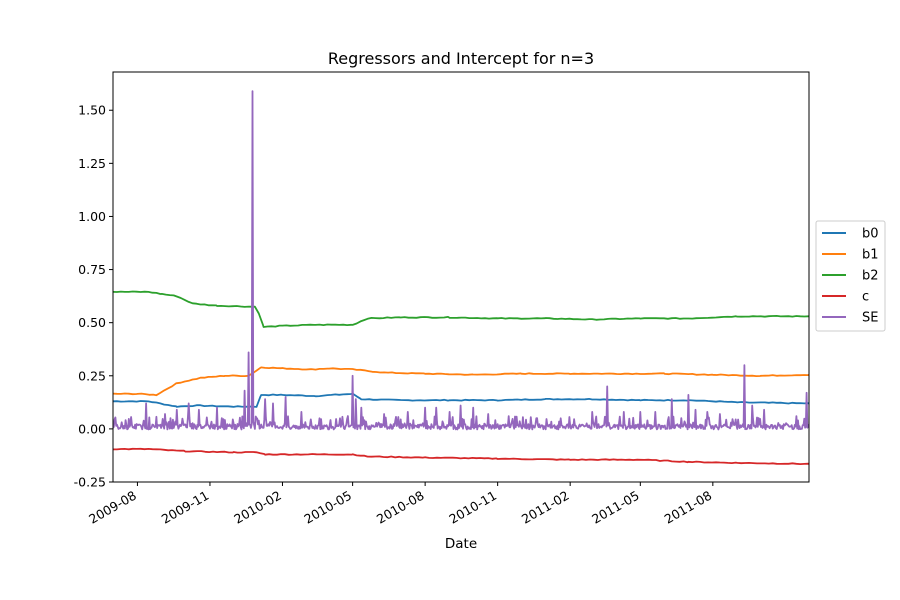 The image size is (900, 600). I want to click on series-line-c, so click(461, 456).